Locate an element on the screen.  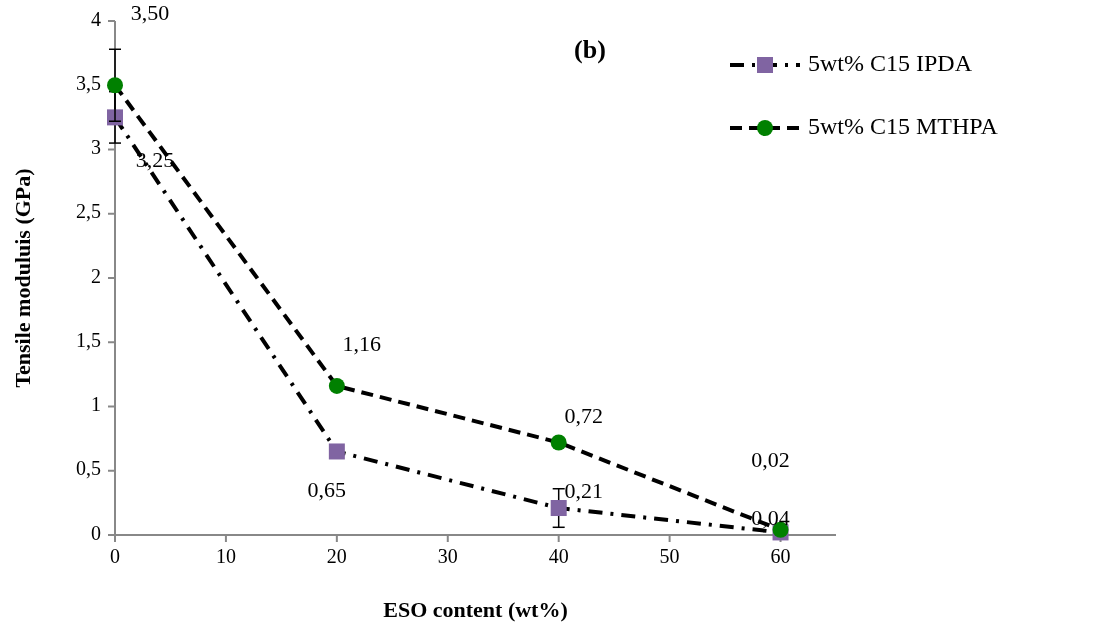
data-label: 3,50 is located at coordinates (150, 13).